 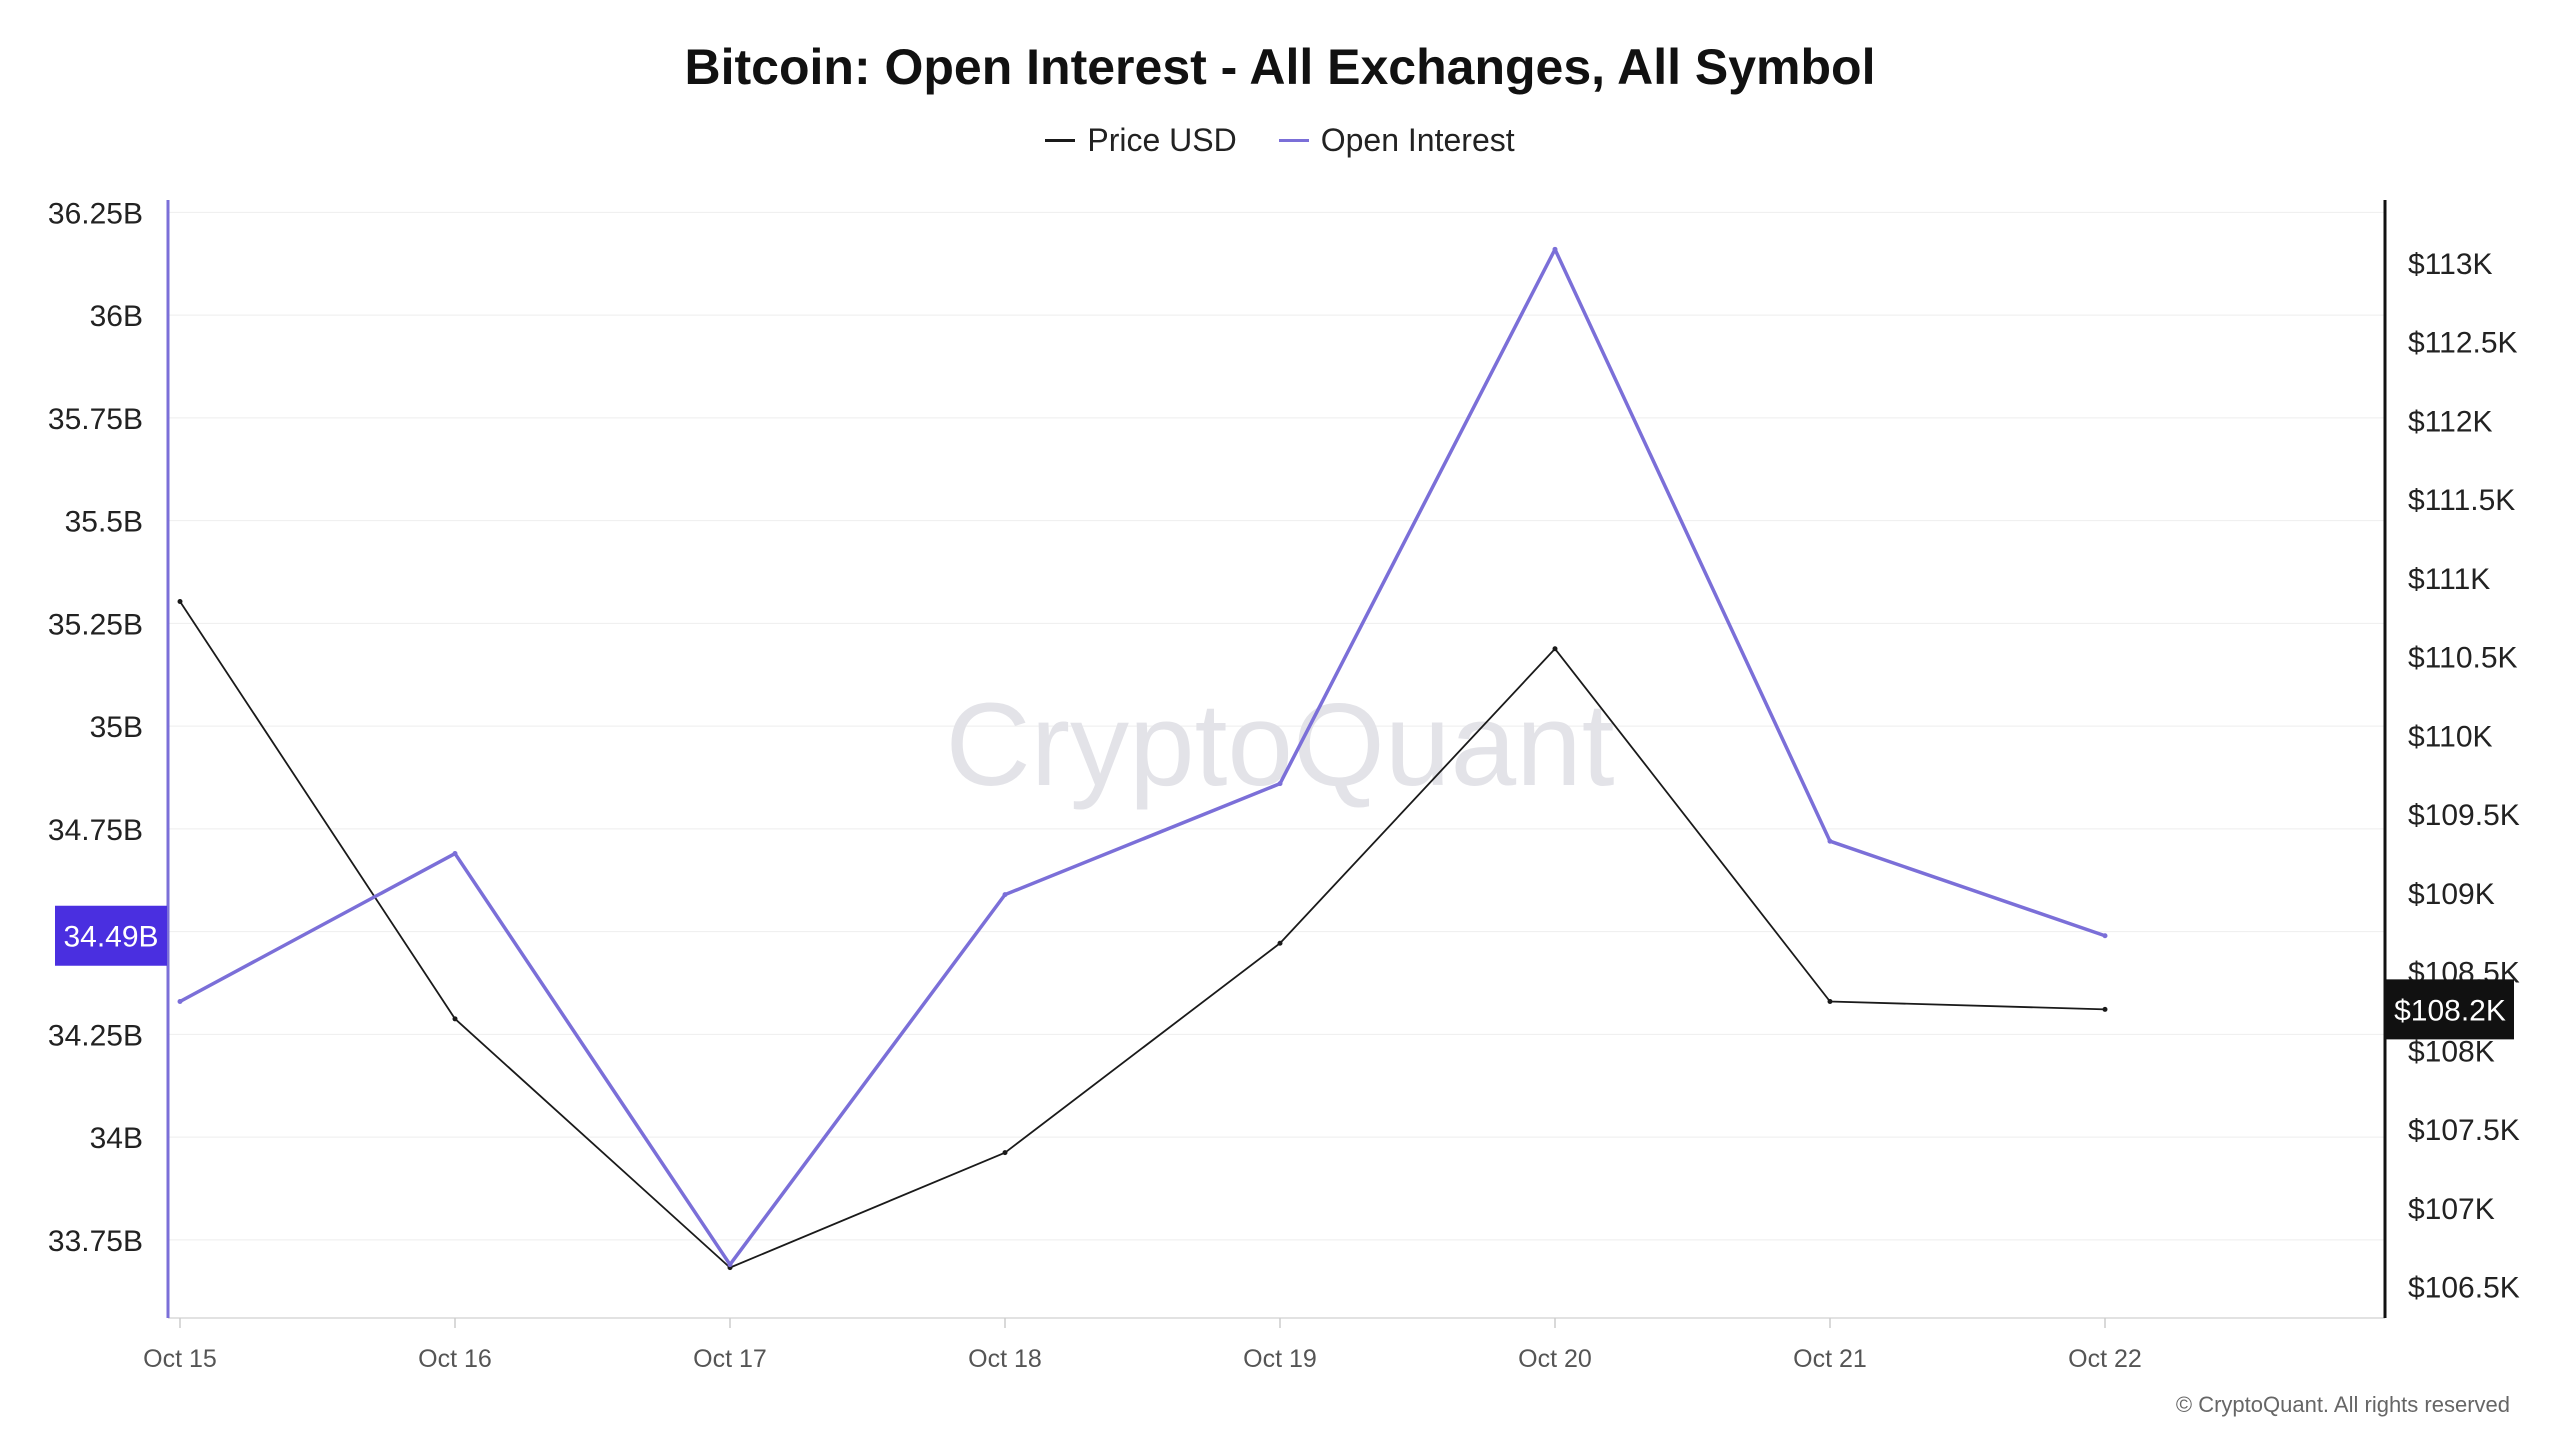 What do you see at coordinates (2463, 343) in the screenshot?
I see `y-right-tick-label: $112.5K` at bounding box center [2463, 343].